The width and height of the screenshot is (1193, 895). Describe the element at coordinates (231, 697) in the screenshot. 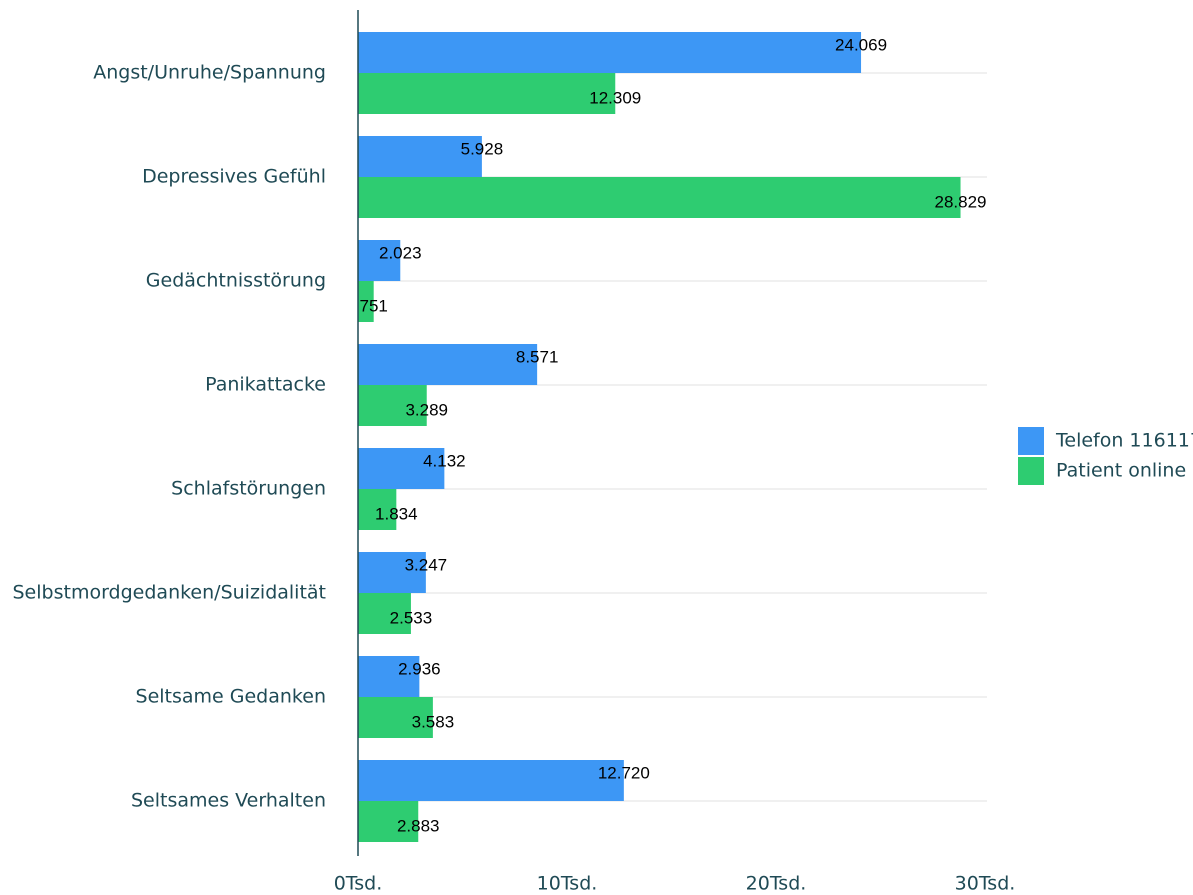

I see `y-tick-label: Seltsame Gedanken` at that location.